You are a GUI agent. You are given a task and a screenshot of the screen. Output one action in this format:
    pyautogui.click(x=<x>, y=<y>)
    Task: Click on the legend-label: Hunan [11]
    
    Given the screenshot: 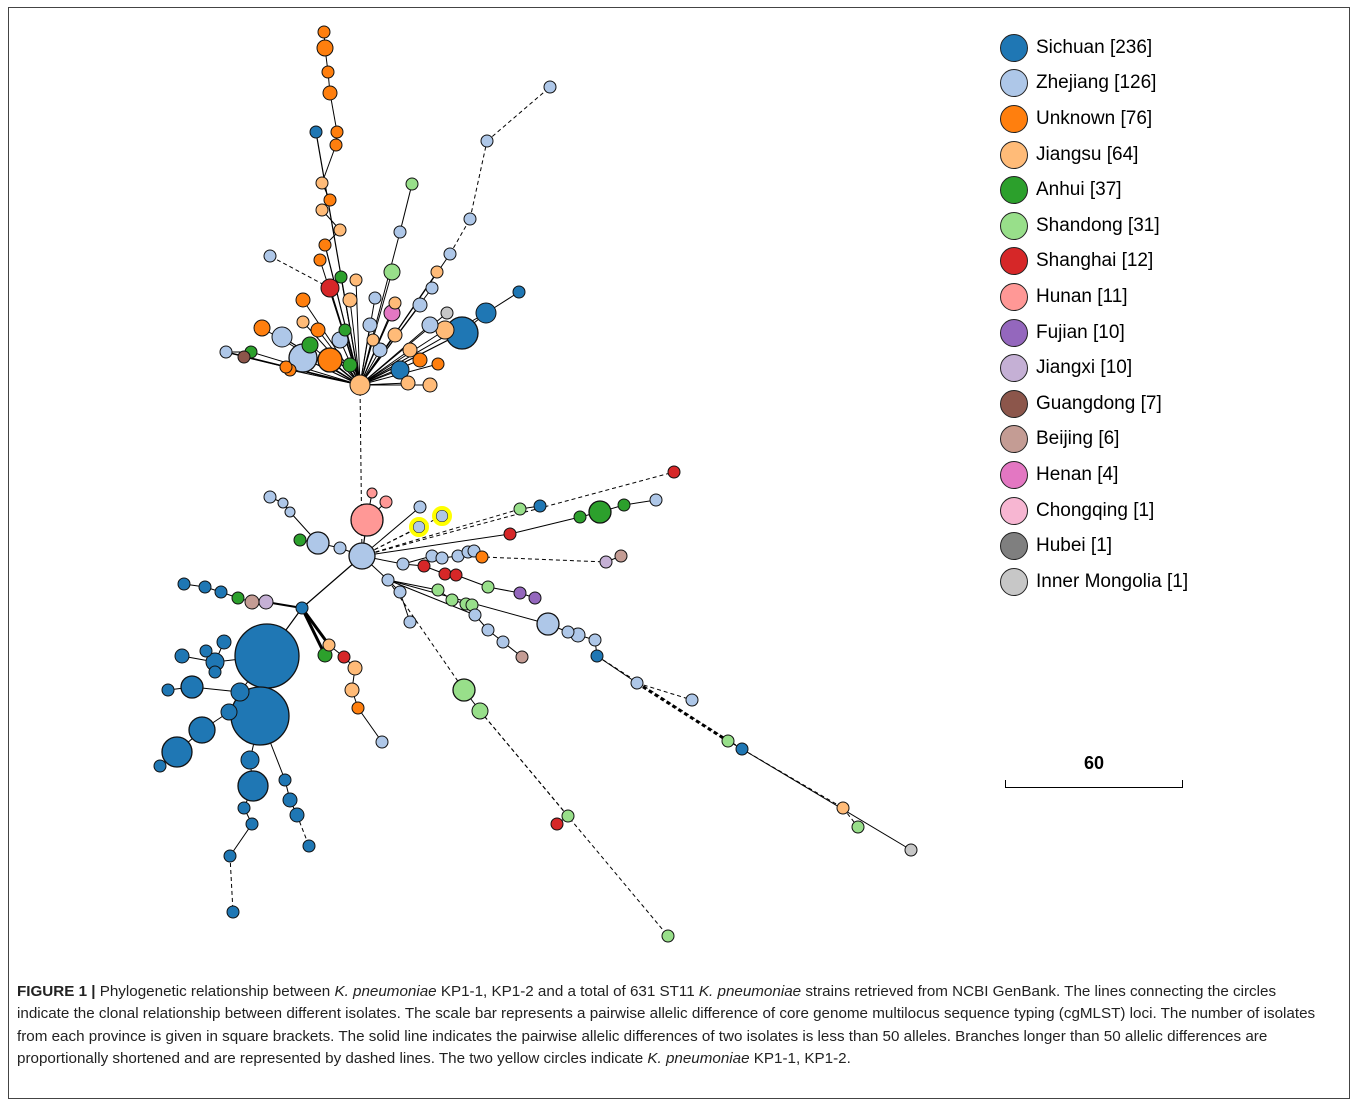 What is the action you would take?
    pyautogui.click(x=1082, y=296)
    